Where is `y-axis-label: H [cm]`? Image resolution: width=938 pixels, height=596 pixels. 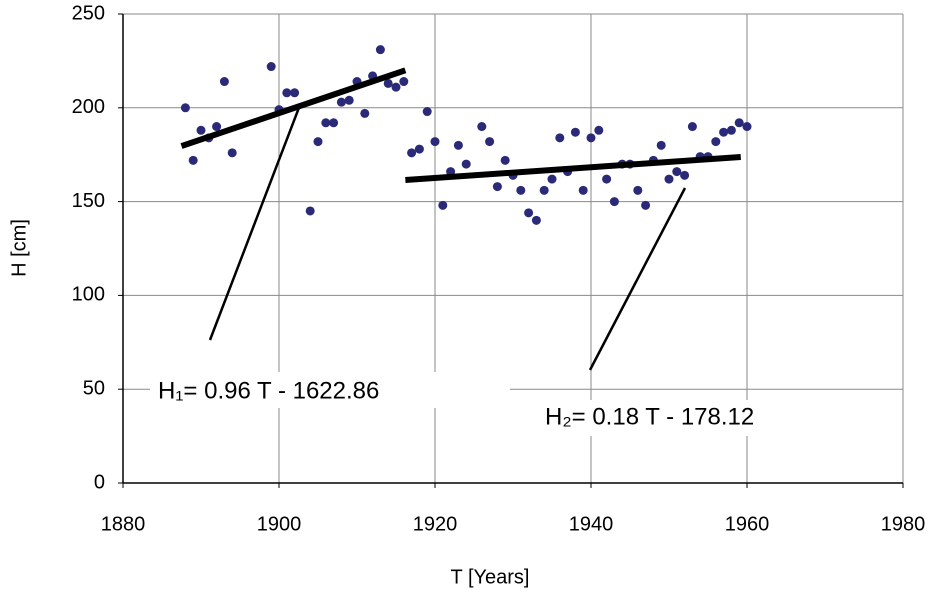
y-axis-label: H [cm] is located at coordinates (19, 248).